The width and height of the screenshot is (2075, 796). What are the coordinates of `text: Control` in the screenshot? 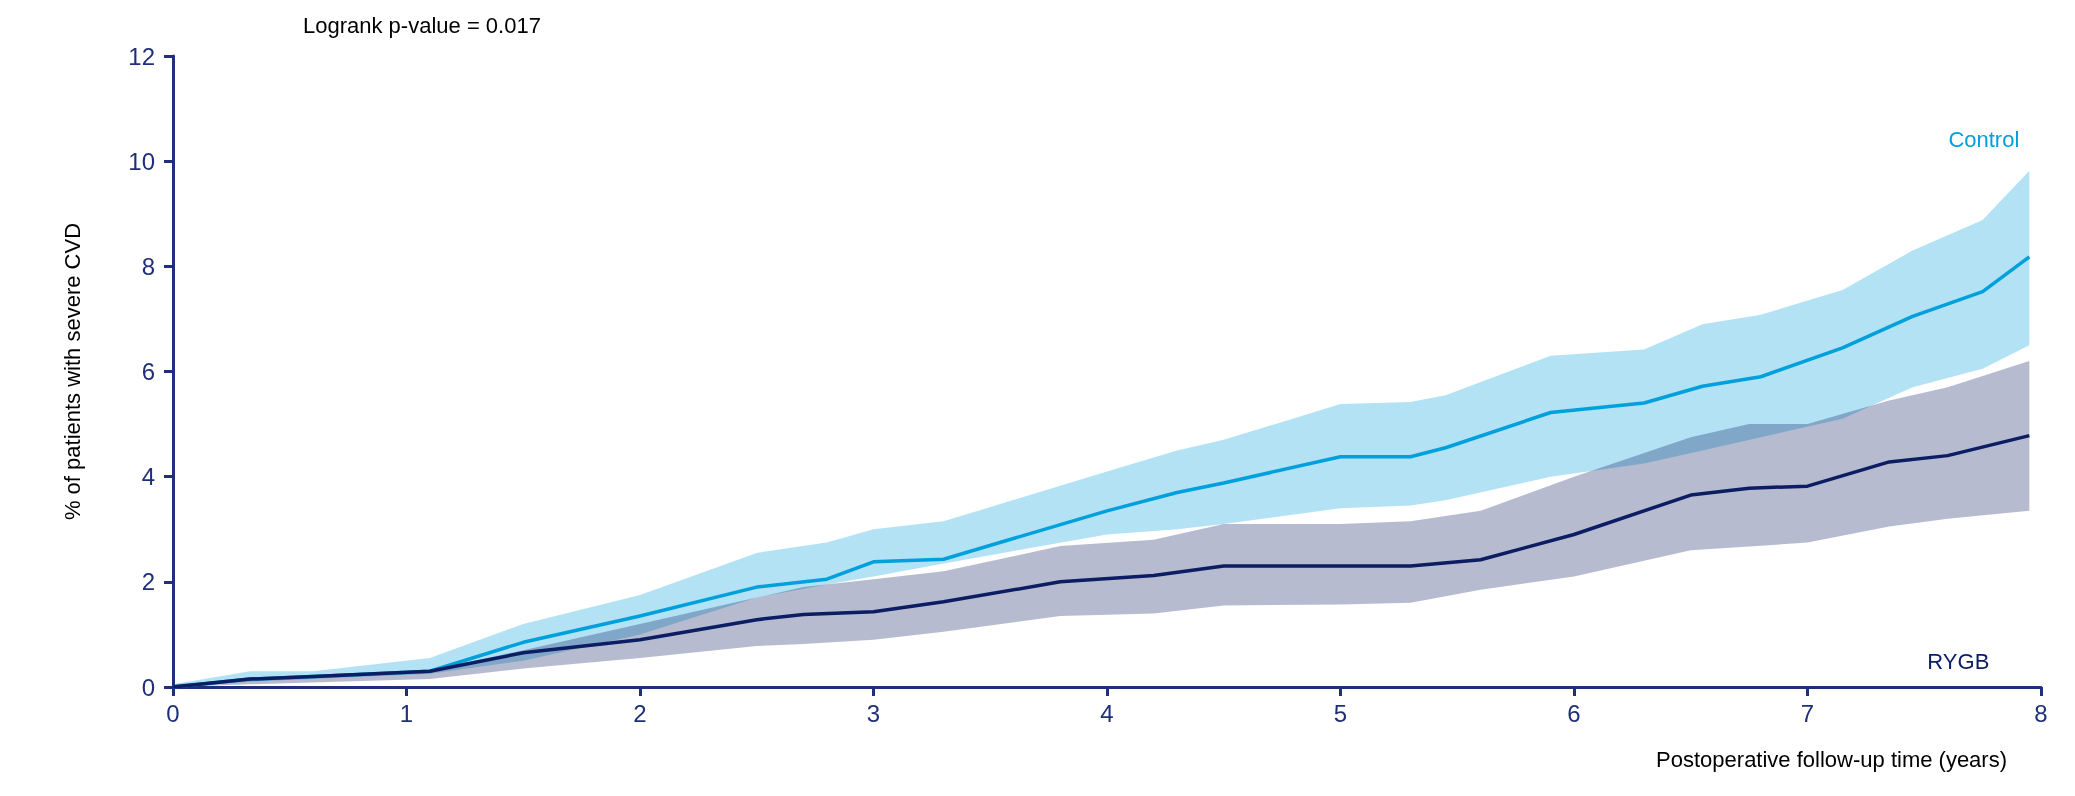 It's located at (1984, 140).